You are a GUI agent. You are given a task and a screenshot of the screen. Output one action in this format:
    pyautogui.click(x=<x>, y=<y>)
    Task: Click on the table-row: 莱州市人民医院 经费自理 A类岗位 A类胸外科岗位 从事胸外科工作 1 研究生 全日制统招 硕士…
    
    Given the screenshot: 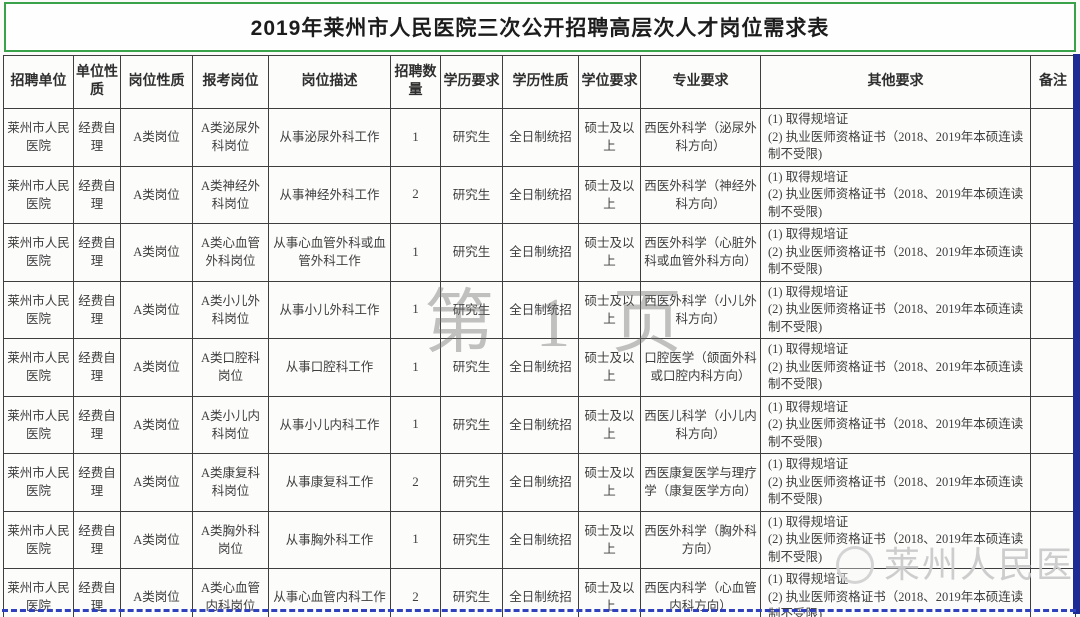 What is the action you would take?
    pyautogui.click(x=539, y=539)
    